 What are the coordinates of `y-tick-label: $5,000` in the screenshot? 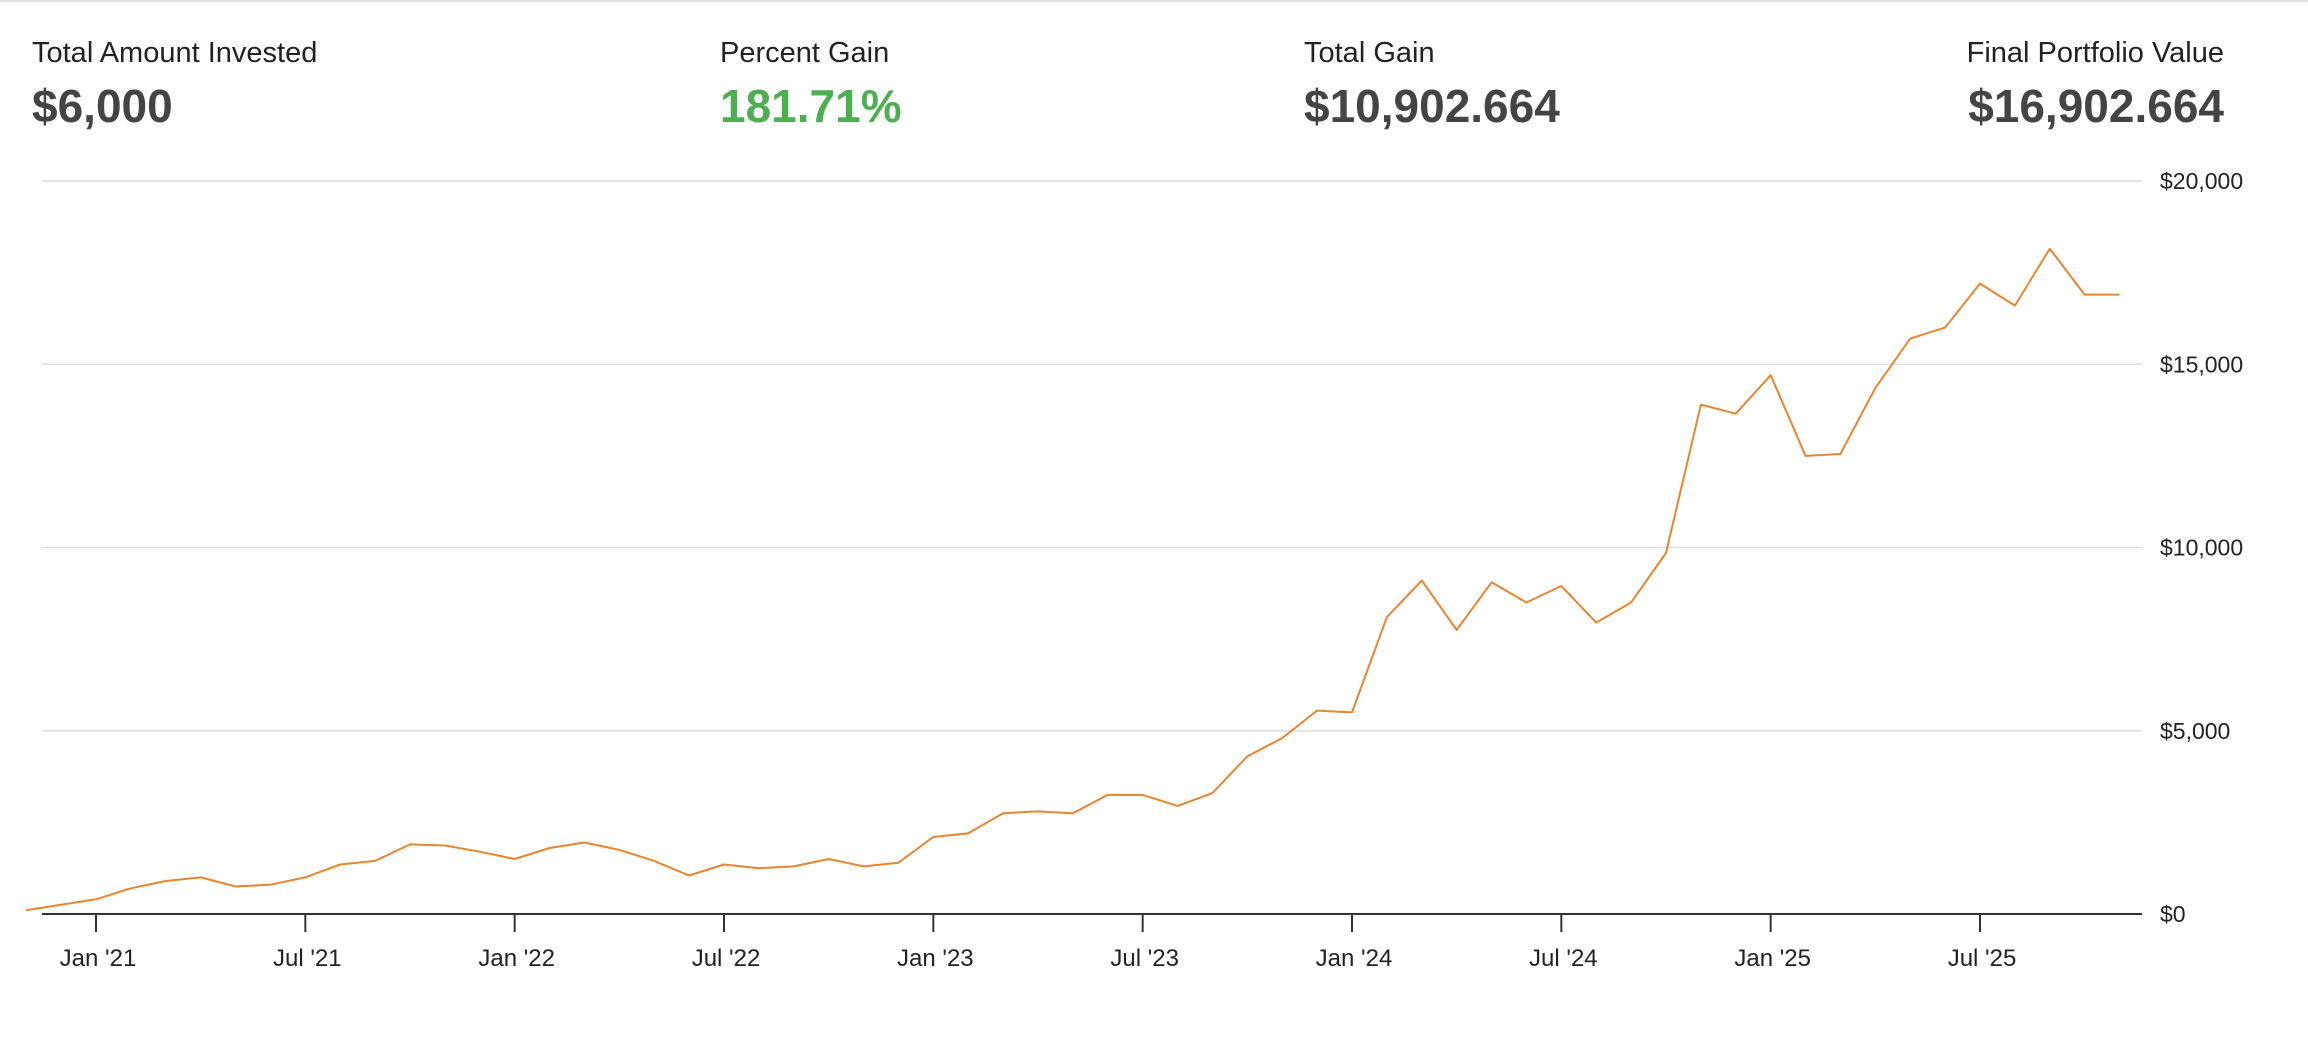 It's located at (2195, 731).